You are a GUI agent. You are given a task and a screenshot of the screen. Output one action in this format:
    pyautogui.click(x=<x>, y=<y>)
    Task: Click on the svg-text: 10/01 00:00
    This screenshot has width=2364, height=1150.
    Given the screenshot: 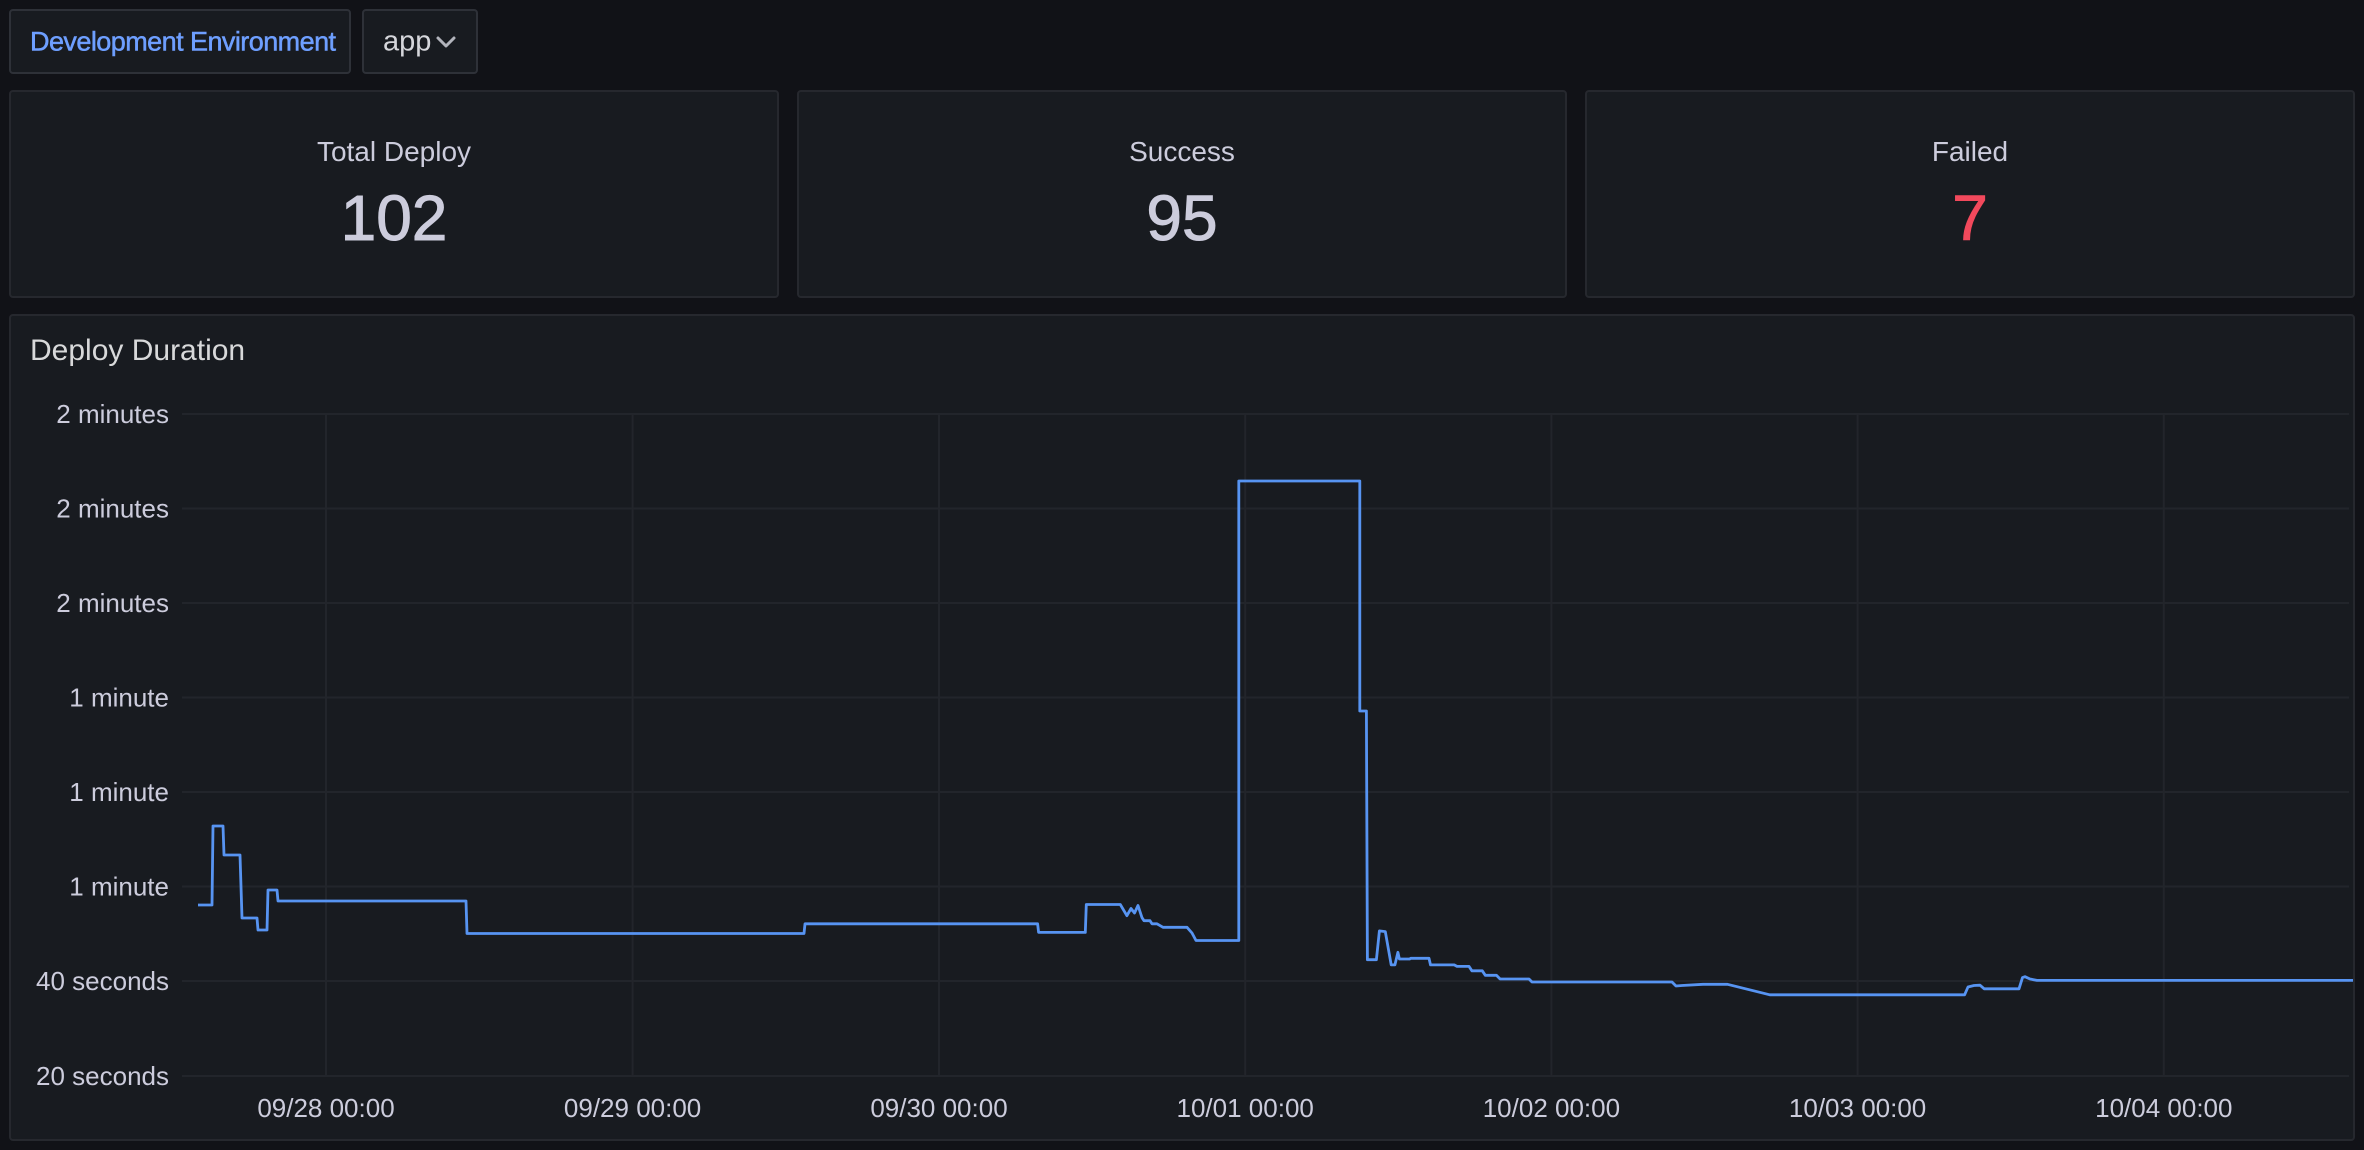 What is the action you would take?
    pyautogui.click(x=1245, y=1108)
    